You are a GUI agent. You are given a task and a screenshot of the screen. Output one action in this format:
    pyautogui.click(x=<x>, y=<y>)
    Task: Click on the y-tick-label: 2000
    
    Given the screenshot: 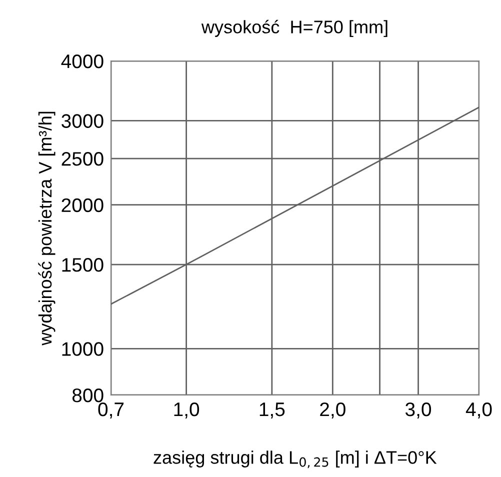 What is the action you would take?
    pyautogui.click(x=83, y=205)
    